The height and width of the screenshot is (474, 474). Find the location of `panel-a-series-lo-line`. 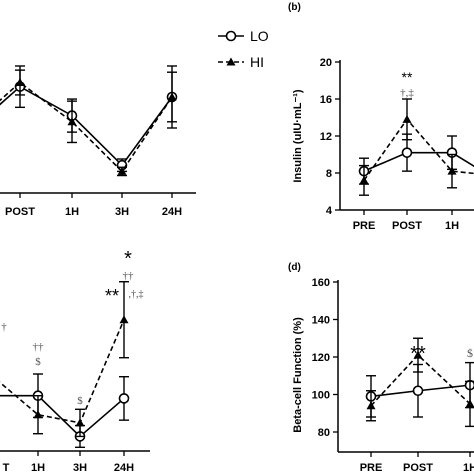

panel-a-series-lo-line is located at coordinates (86, 126).